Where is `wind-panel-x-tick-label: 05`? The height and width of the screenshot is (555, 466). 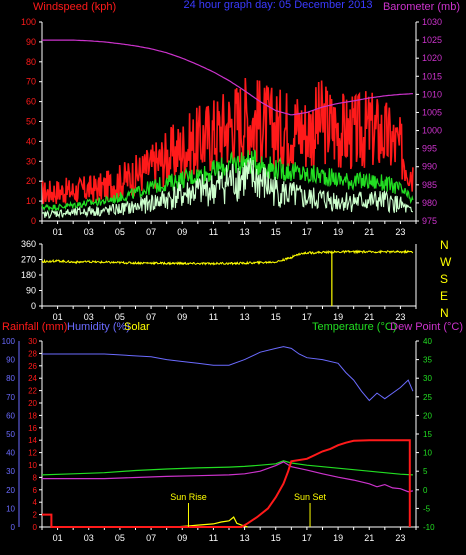 wind-panel-x-tick-label: 05 is located at coordinates (120, 232).